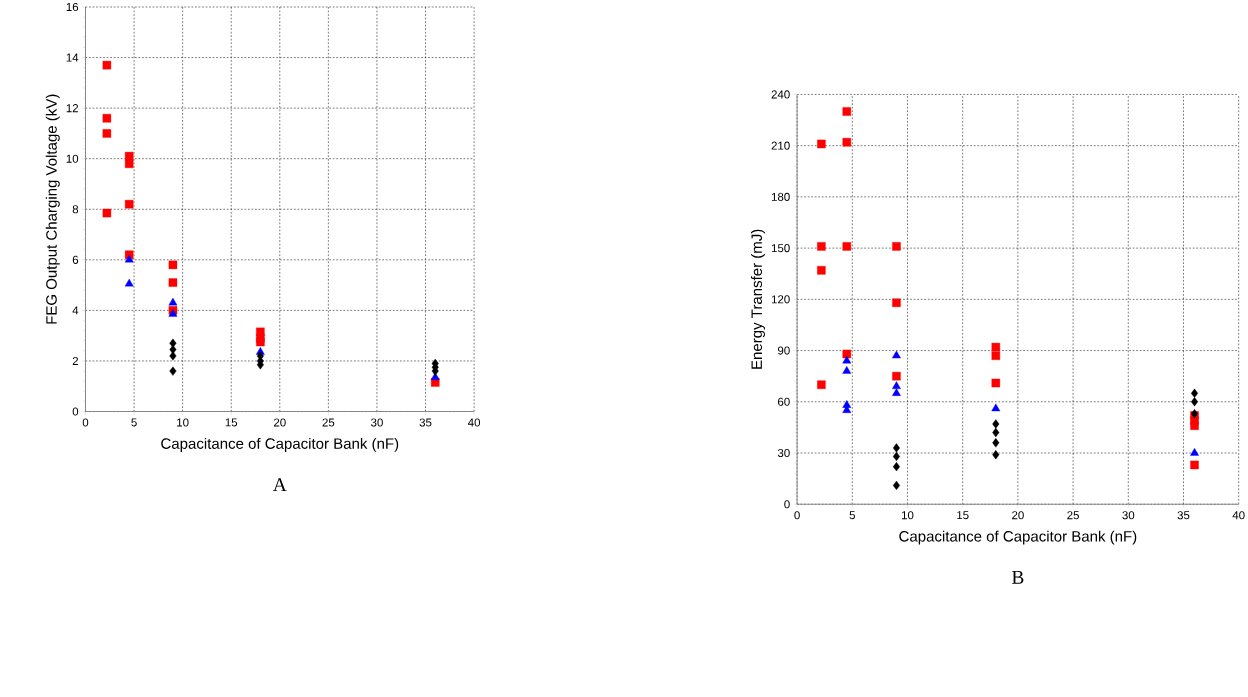 This screenshot has width=1248, height=697. I want to click on y-axis-title: Energy Transfer (mJ), so click(757, 299).